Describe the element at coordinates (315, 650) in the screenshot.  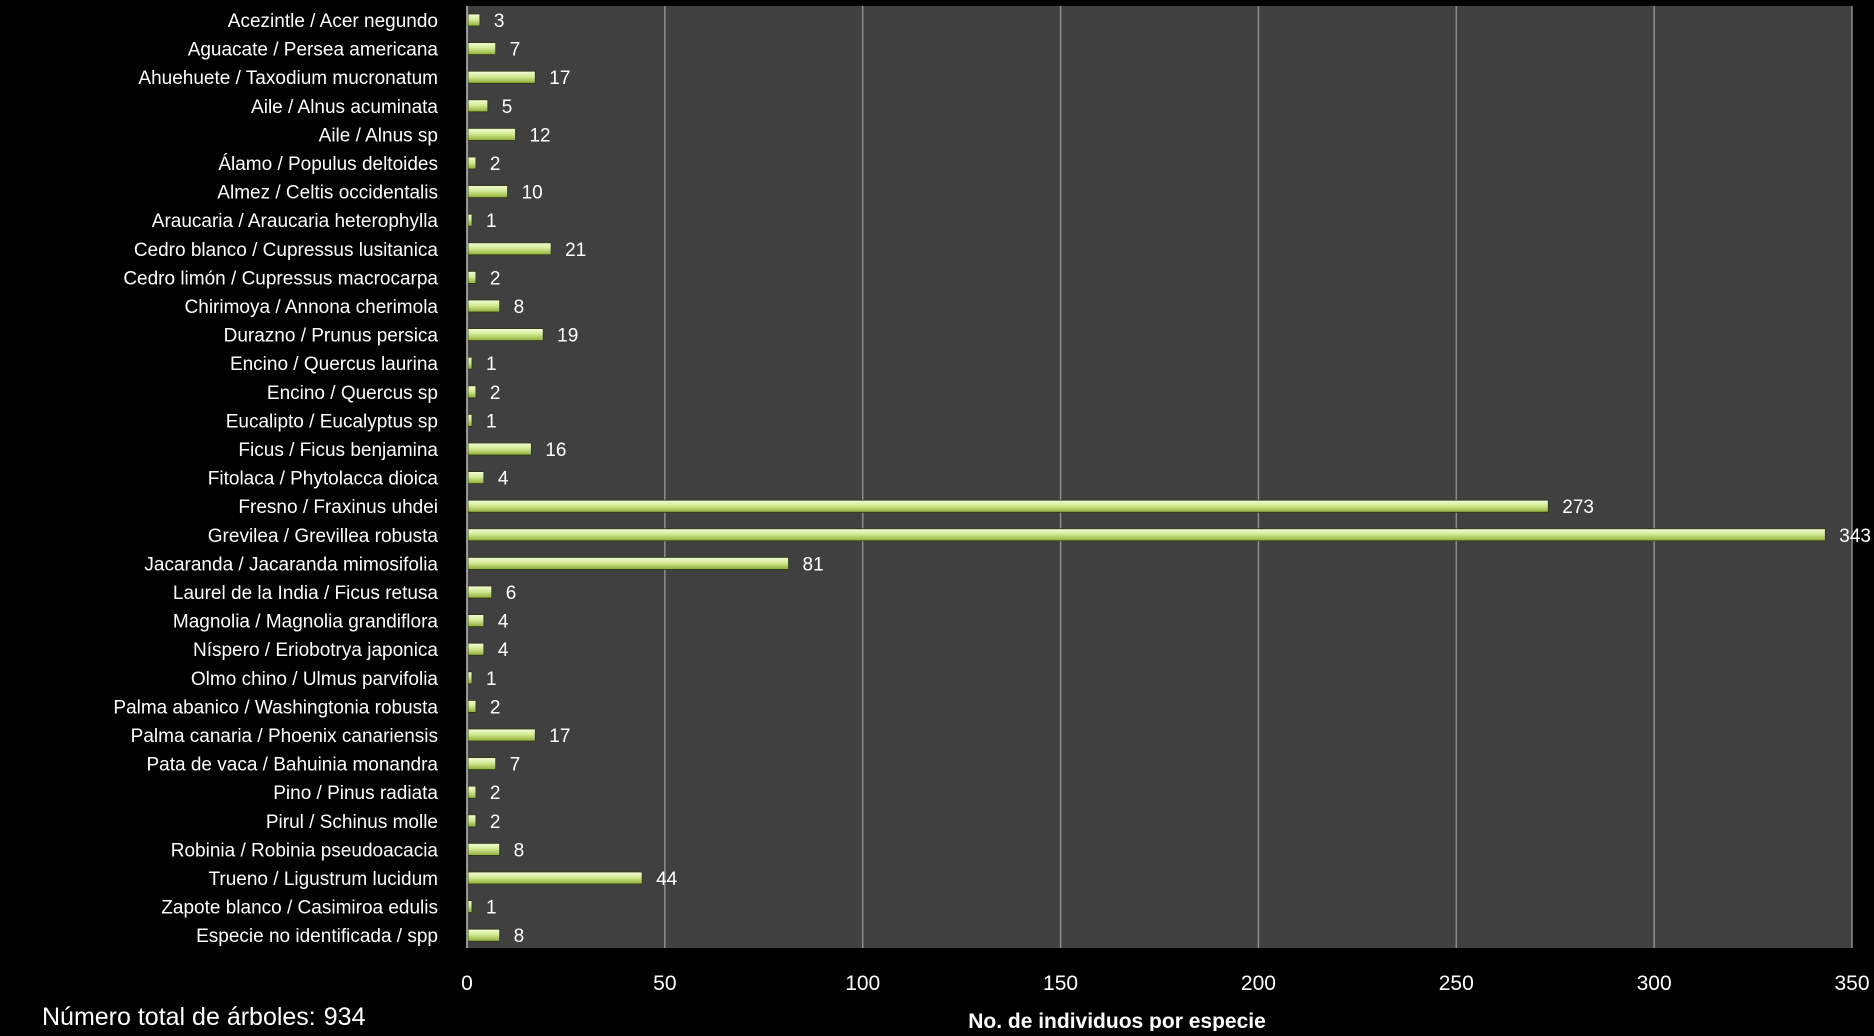
I see `category-label: Níspero / Eriobotrya japonica` at that location.